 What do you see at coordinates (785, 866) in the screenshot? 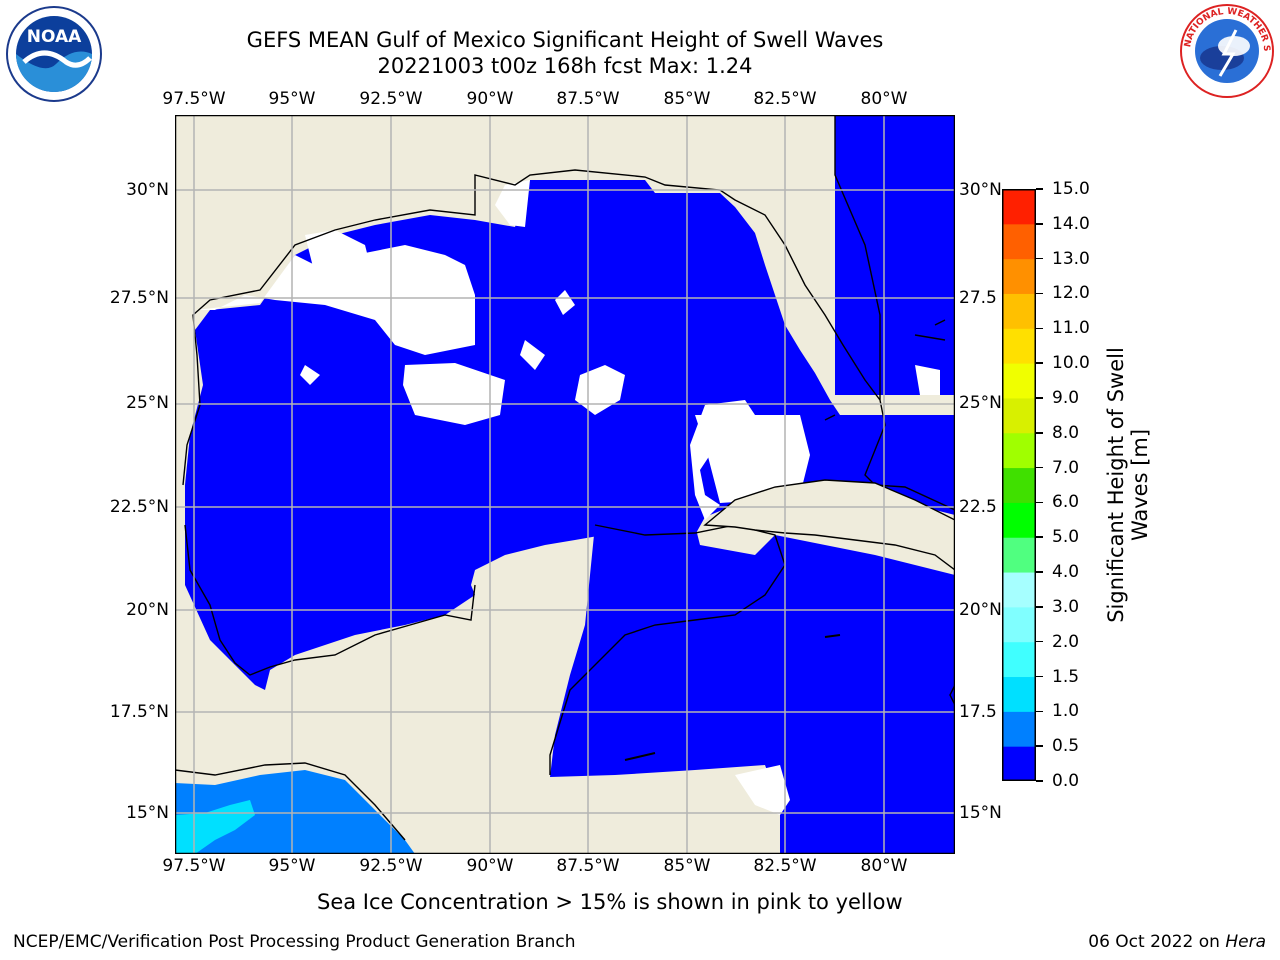
I see `lon-tick-bottom: 82.5°W` at bounding box center [785, 866].